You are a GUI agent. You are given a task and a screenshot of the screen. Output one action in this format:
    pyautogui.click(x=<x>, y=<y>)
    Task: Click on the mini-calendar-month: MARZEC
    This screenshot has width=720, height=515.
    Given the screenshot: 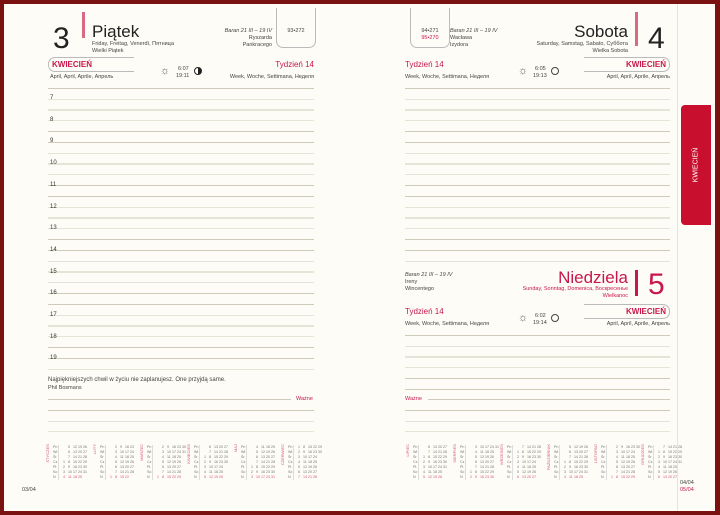 What is the action you would take?
    pyautogui.click(x=141, y=452)
    